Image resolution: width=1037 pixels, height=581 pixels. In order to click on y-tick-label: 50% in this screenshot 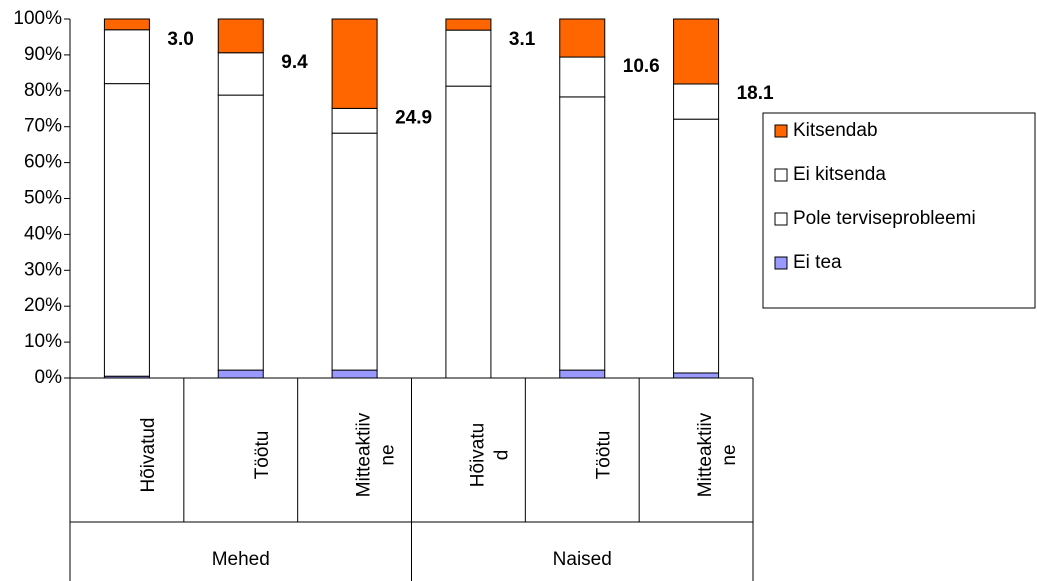, I will do `click(43, 198)`.